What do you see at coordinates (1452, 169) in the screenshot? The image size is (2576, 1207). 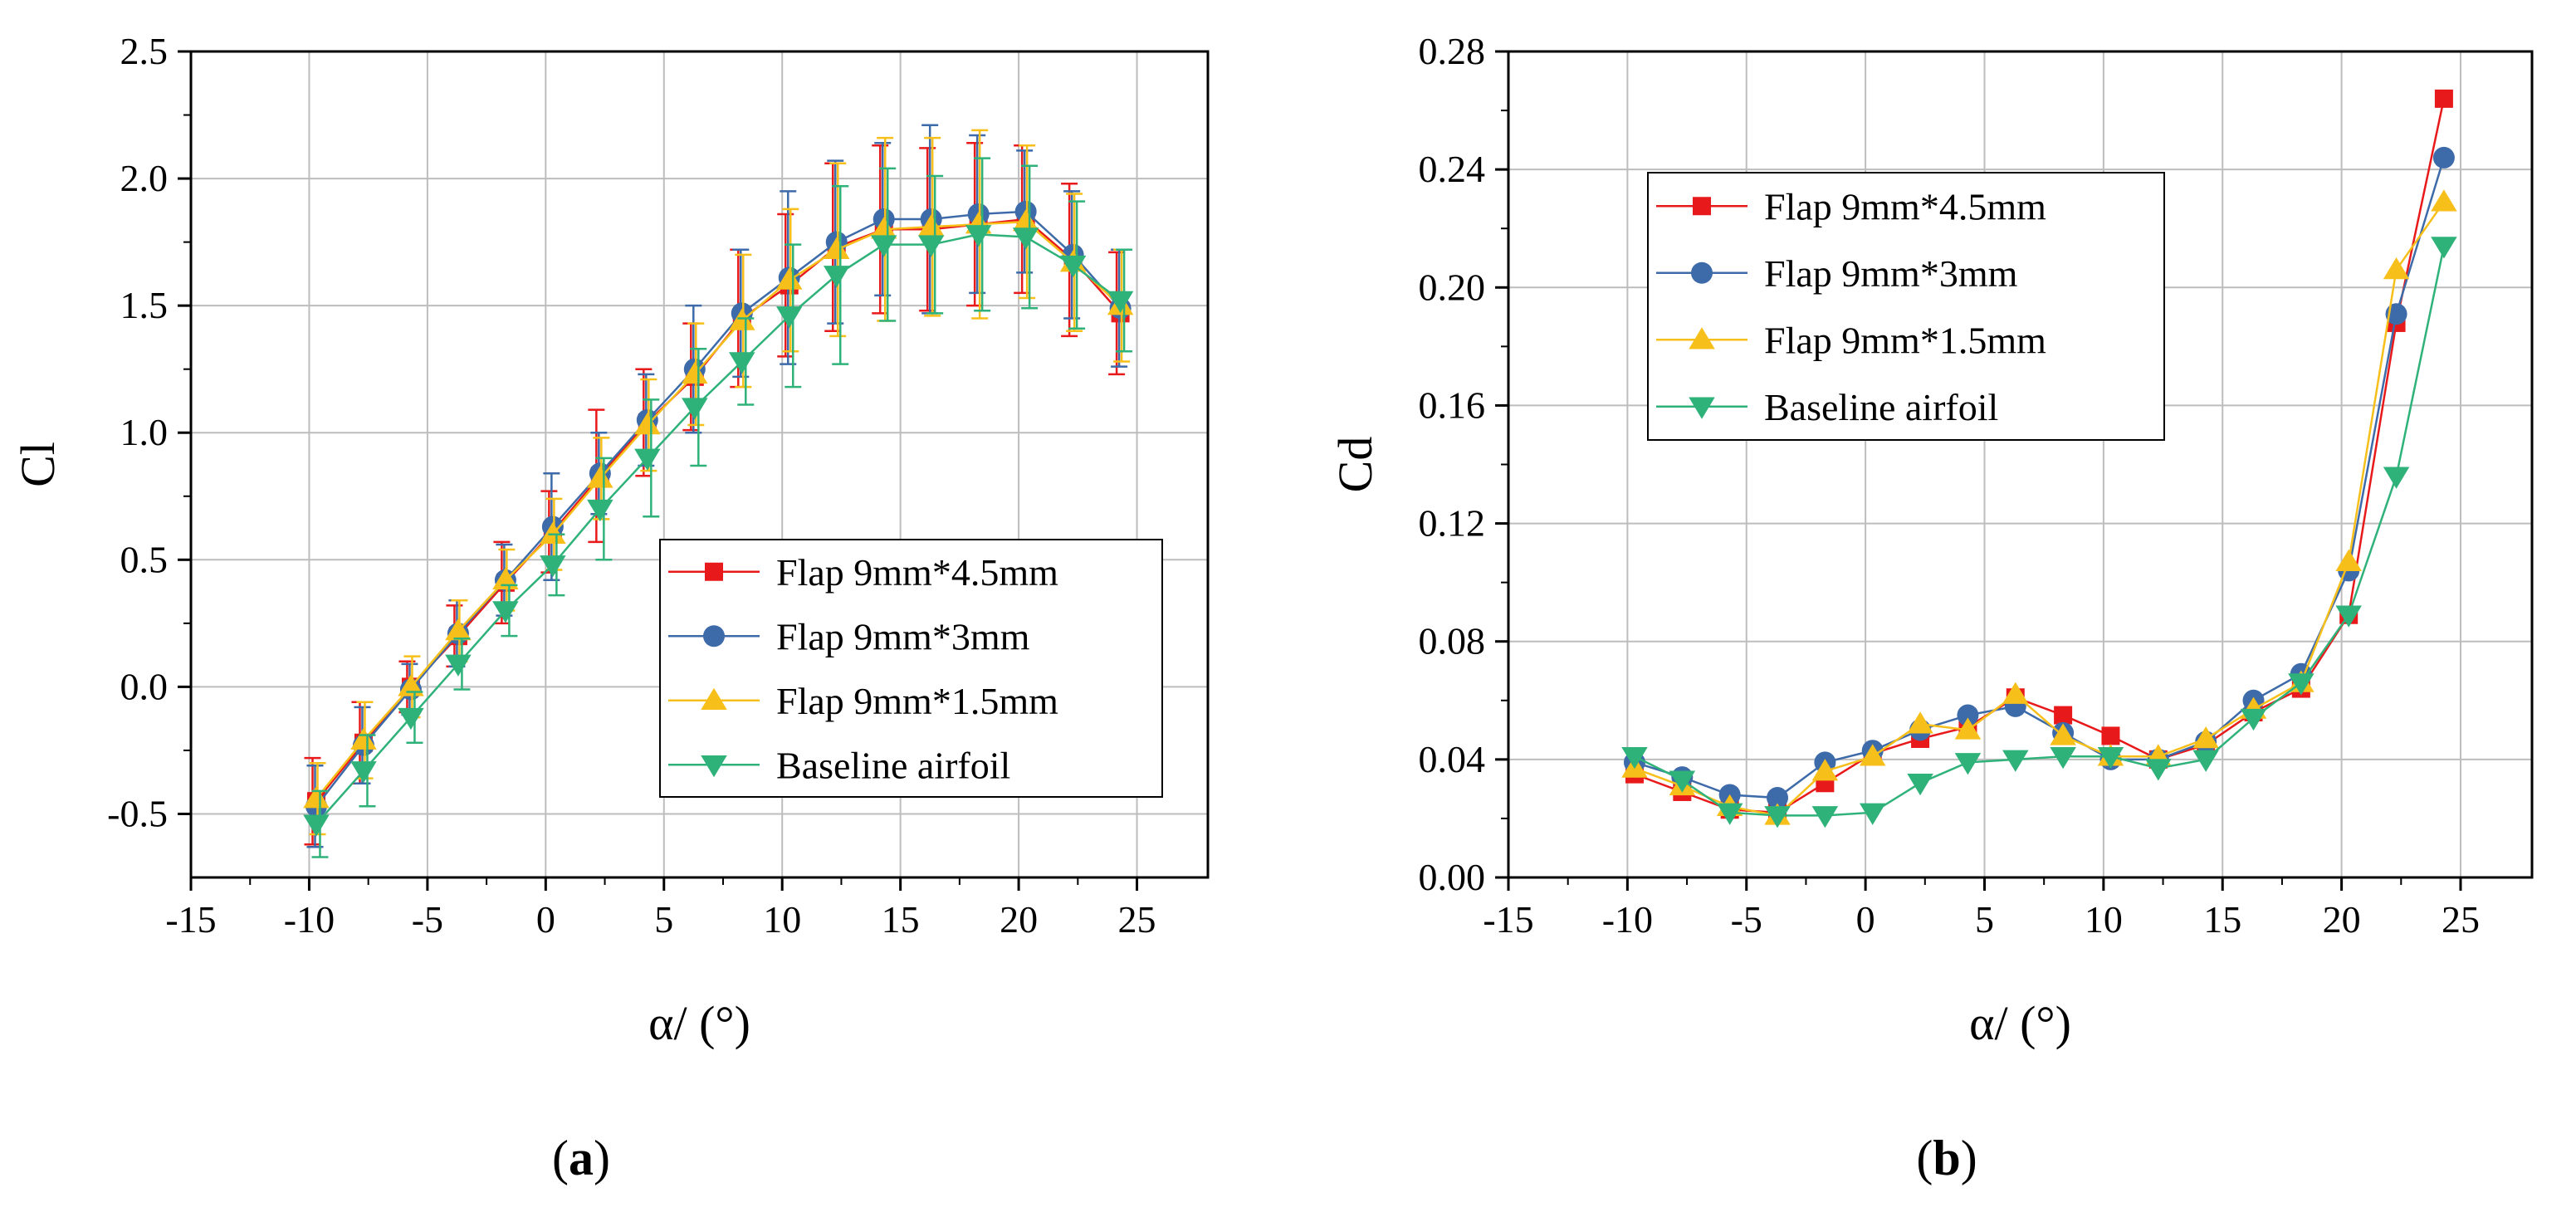 I see `y-tick-label: 0.24` at bounding box center [1452, 169].